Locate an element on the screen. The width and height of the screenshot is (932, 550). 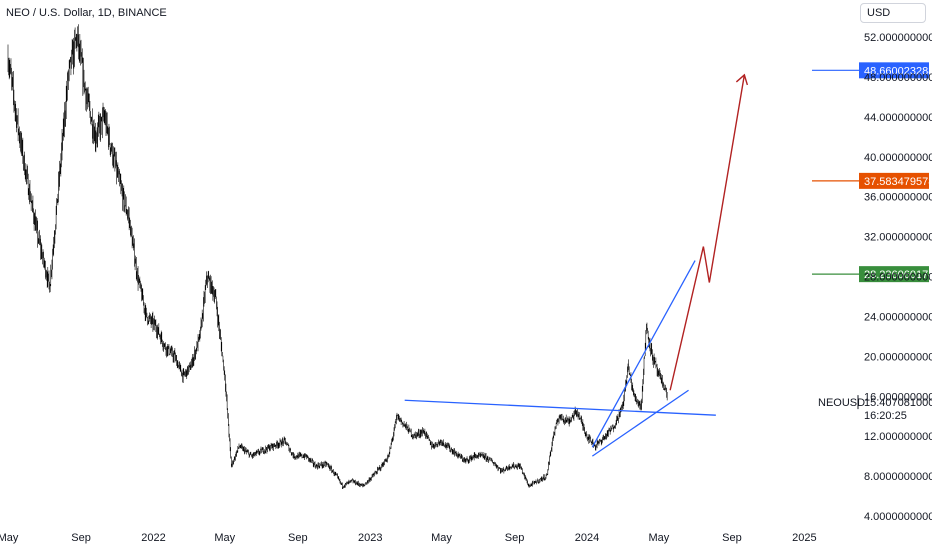
bar-countdown: 16:20:25 is located at coordinates (885, 416).